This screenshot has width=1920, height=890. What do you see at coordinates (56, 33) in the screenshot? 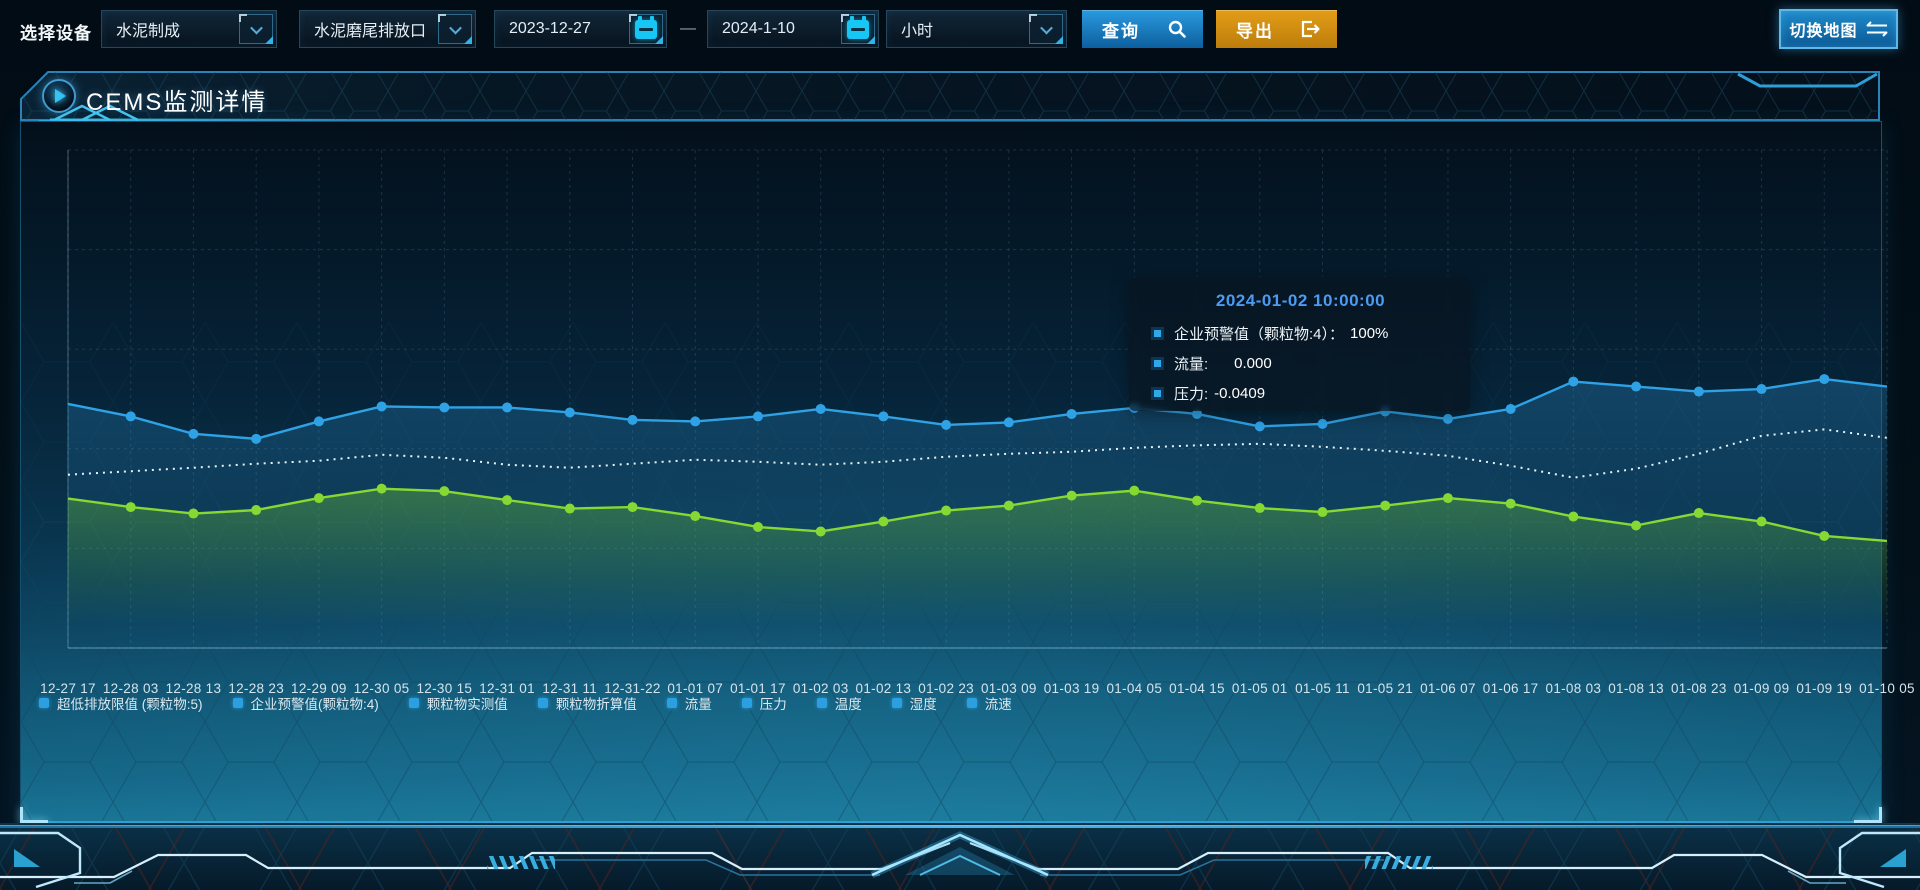
I see `device-select-label: 选择设备` at bounding box center [56, 33].